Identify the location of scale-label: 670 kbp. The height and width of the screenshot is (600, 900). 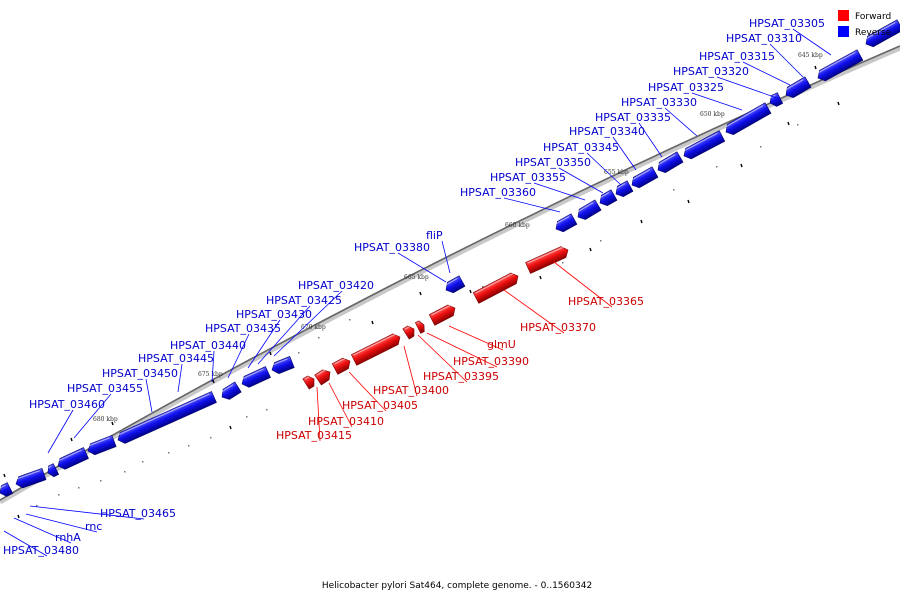
(313, 327).